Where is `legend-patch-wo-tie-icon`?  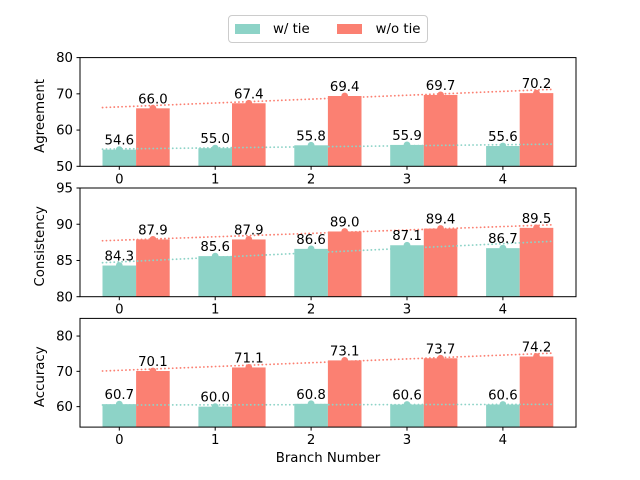 legend-patch-wo-tie-icon is located at coordinates (349, 29).